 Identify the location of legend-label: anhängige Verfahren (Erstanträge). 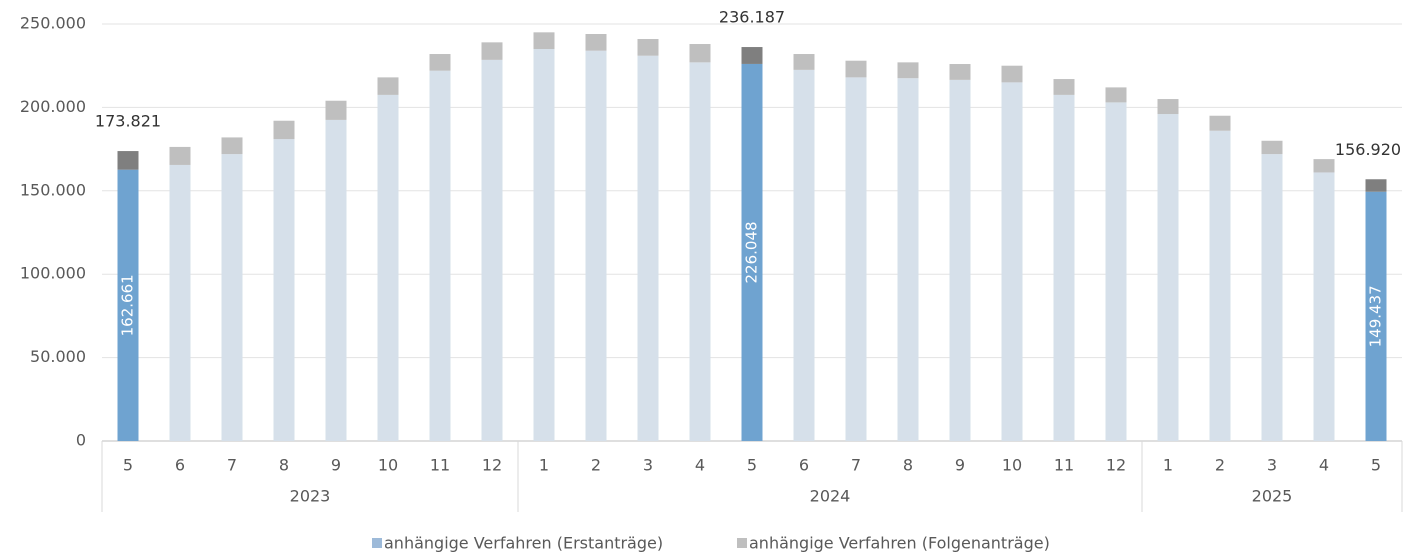
(523, 543).